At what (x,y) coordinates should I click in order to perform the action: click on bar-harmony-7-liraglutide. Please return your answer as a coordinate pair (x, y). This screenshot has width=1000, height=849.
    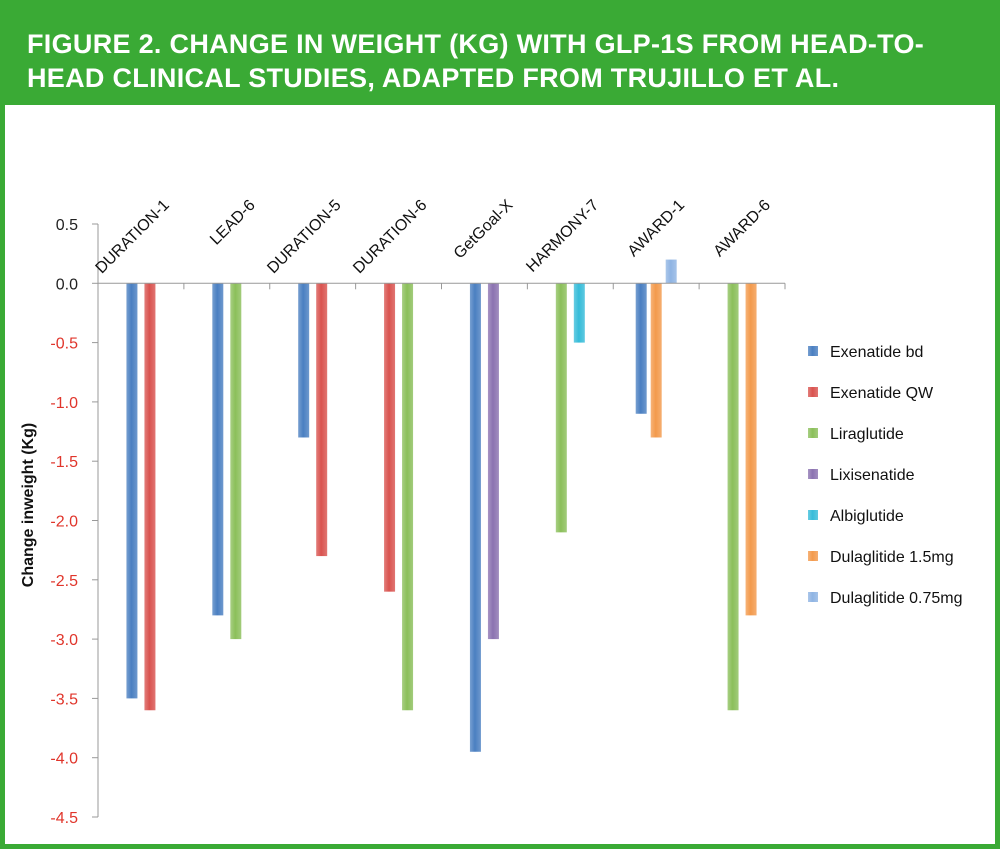
    Looking at the image, I should click on (561, 408).